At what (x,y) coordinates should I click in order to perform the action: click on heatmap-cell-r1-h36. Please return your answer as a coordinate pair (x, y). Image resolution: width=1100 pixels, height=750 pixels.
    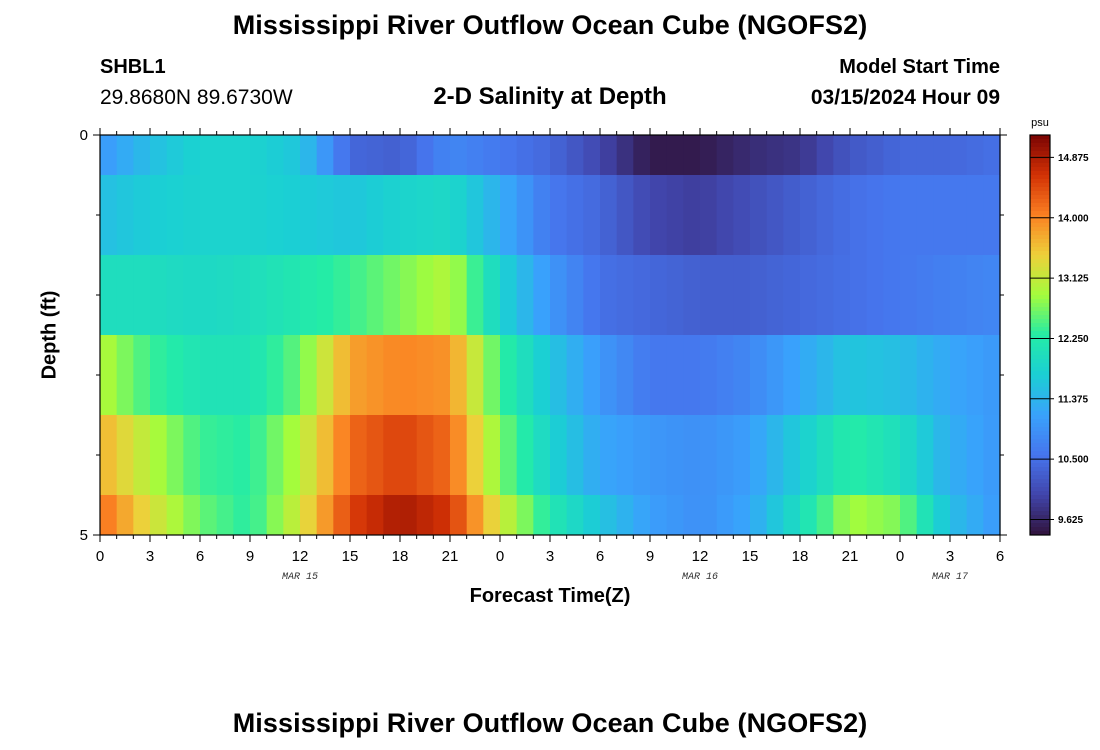
    Looking at the image, I should click on (709, 215).